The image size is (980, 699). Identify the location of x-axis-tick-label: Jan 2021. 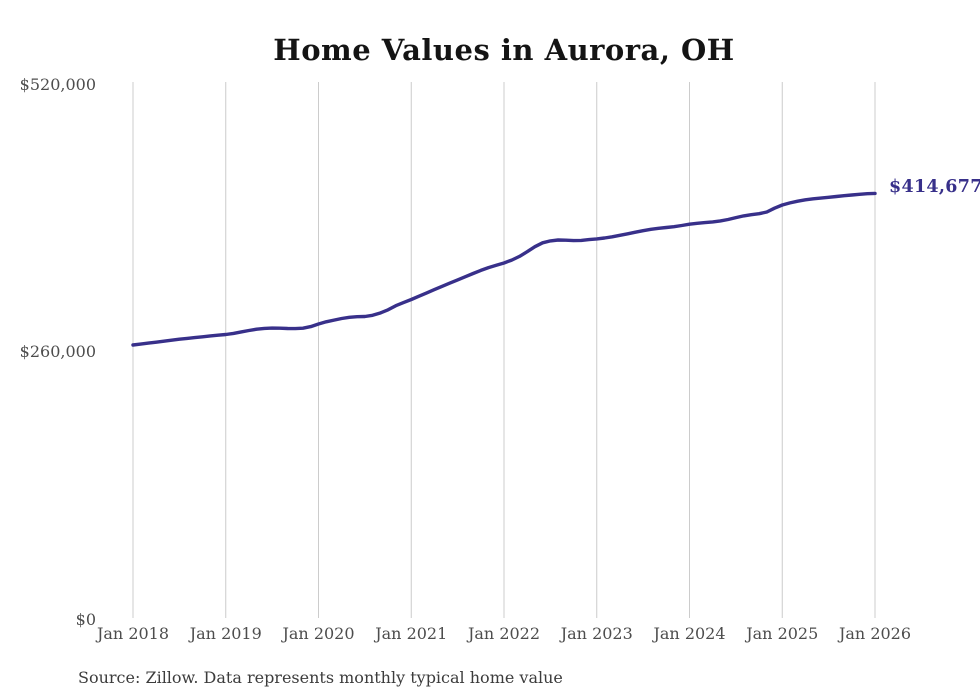
(411, 633).